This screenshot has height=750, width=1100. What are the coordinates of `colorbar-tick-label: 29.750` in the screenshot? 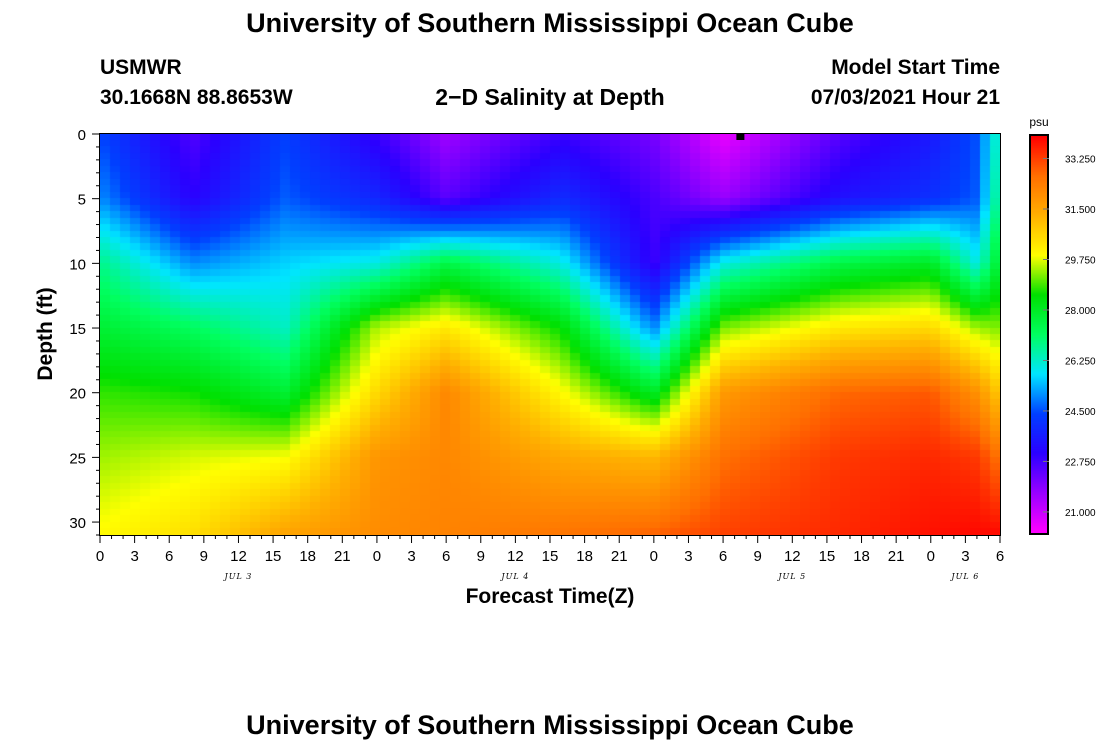 It's located at (1080, 260).